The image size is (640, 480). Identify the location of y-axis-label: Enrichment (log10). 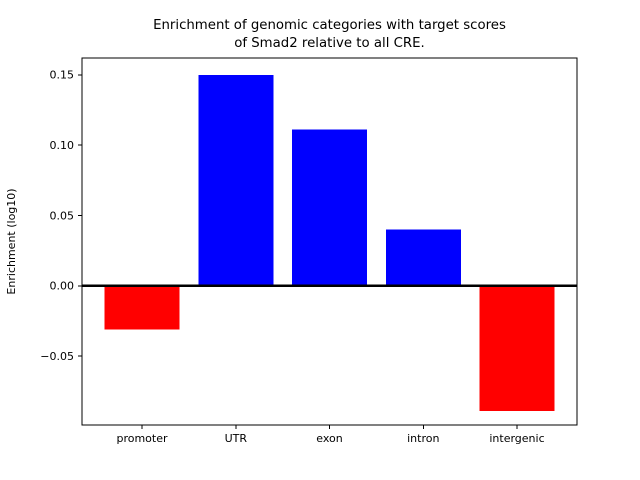
(11, 241).